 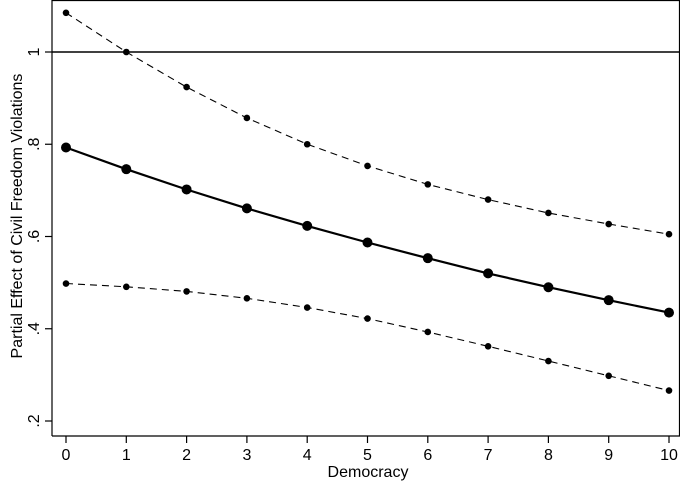 What do you see at coordinates (427, 455) in the screenshot?
I see `x-tick-label: 6` at bounding box center [427, 455].